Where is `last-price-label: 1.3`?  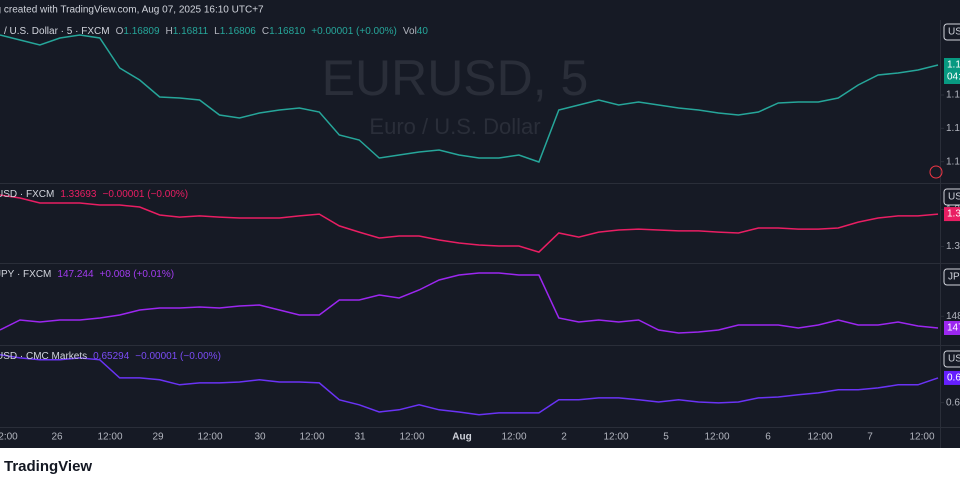
last-price-label: 1.3 is located at coordinates (953, 214).